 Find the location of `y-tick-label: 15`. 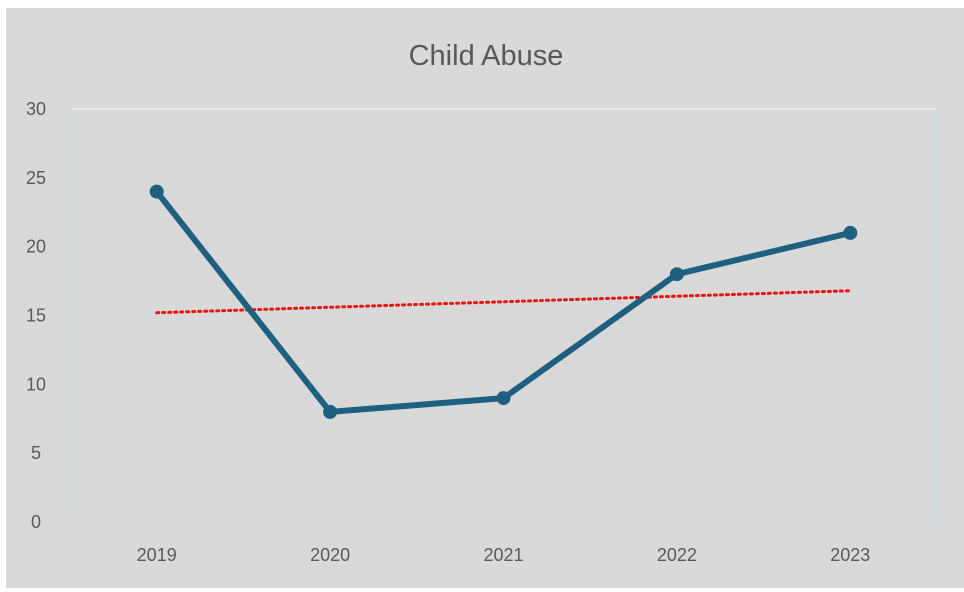

y-tick-label: 15 is located at coordinates (36, 316).